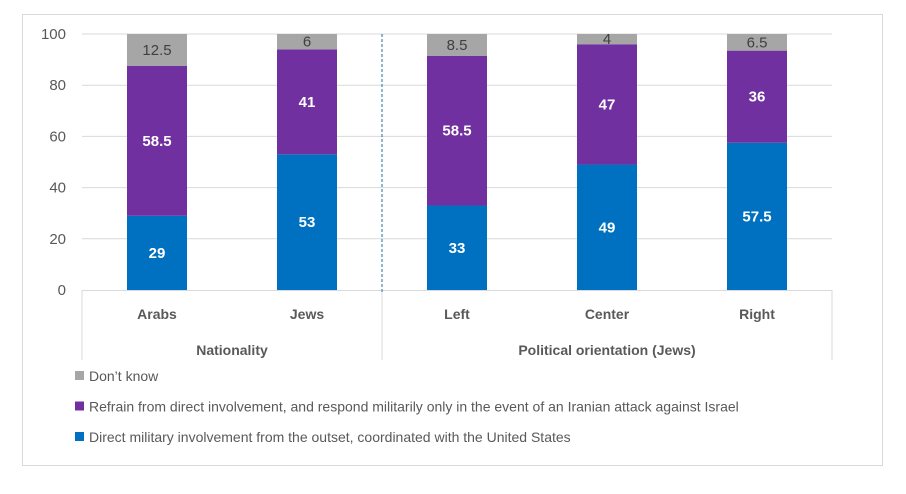  I want to click on y-tick-label: 20, so click(57, 239).